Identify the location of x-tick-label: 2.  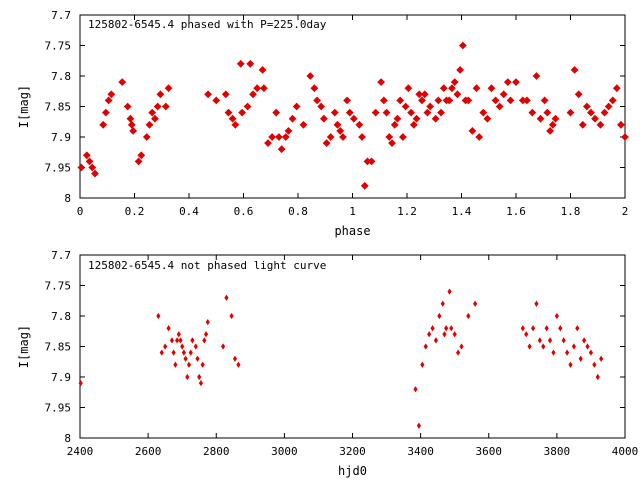
(625, 211).